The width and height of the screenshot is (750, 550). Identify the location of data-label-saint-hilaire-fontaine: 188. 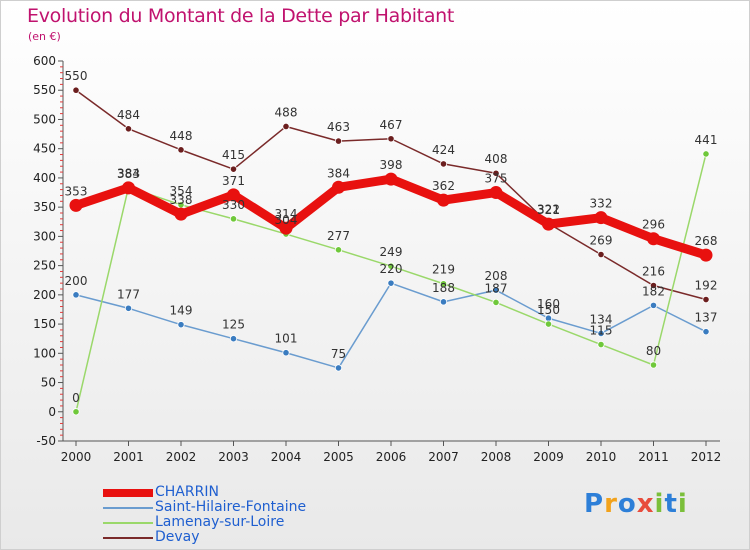
(443, 288).